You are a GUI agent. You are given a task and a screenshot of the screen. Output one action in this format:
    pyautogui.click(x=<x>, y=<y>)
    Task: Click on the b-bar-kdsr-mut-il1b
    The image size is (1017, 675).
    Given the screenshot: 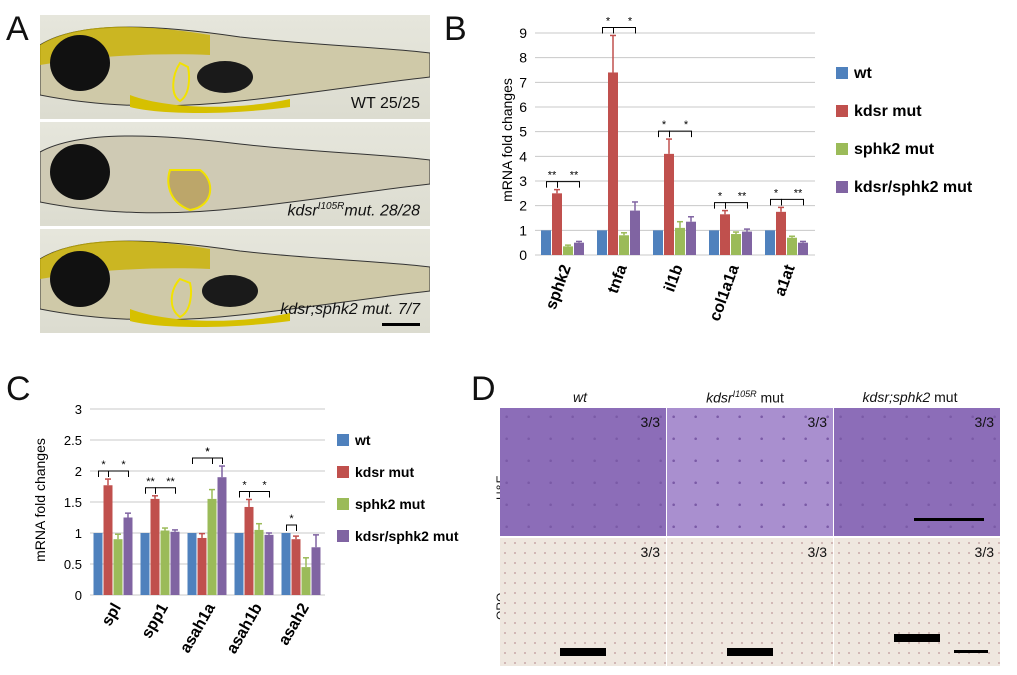 What is the action you would take?
    pyautogui.click(x=669, y=204)
    